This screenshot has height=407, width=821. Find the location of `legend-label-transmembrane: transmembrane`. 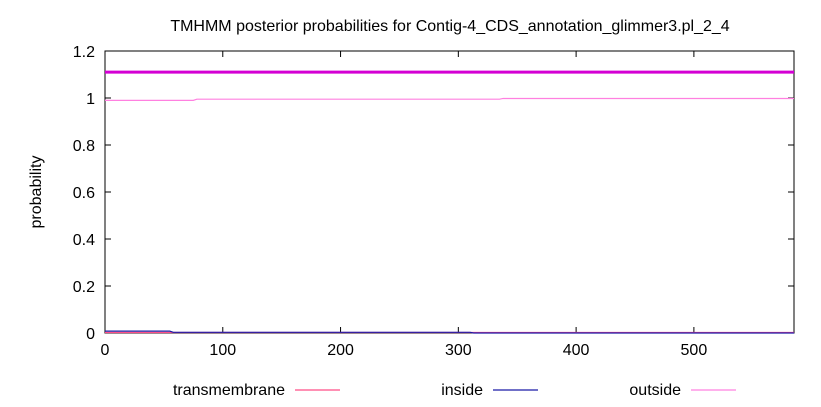

legend-label-transmembrane: transmembrane is located at coordinates (229, 390).